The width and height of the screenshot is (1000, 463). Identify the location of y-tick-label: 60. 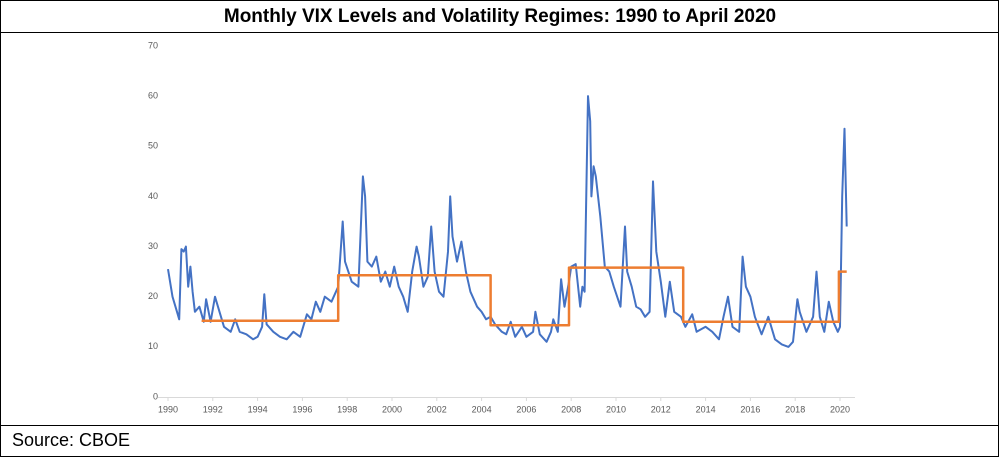
(153, 96).